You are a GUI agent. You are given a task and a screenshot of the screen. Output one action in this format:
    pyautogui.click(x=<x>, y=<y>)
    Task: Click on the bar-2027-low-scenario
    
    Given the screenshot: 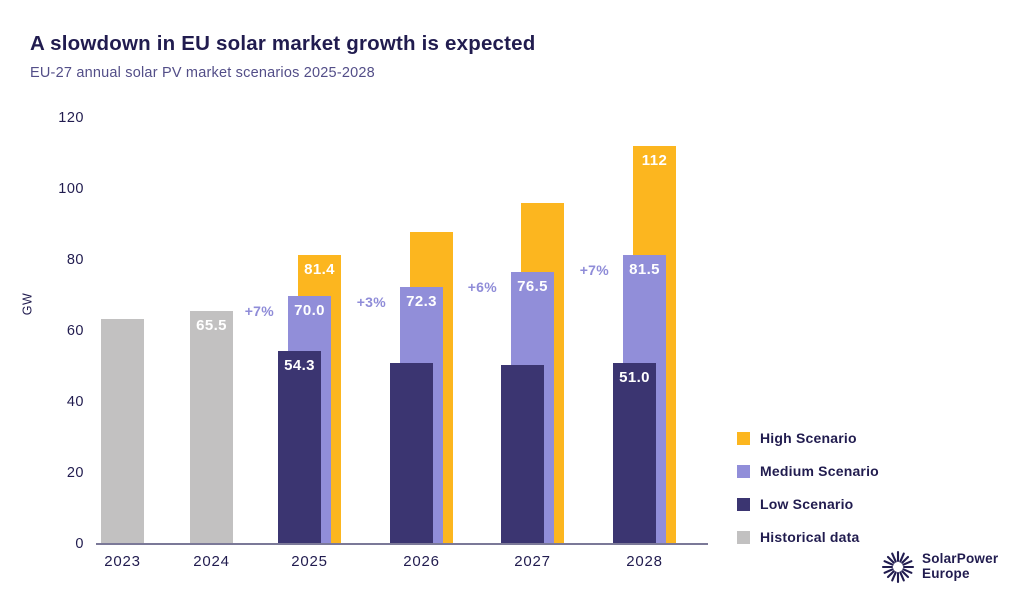 What is the action you would take?
    pyautogui.click(x=522, y=453)
    